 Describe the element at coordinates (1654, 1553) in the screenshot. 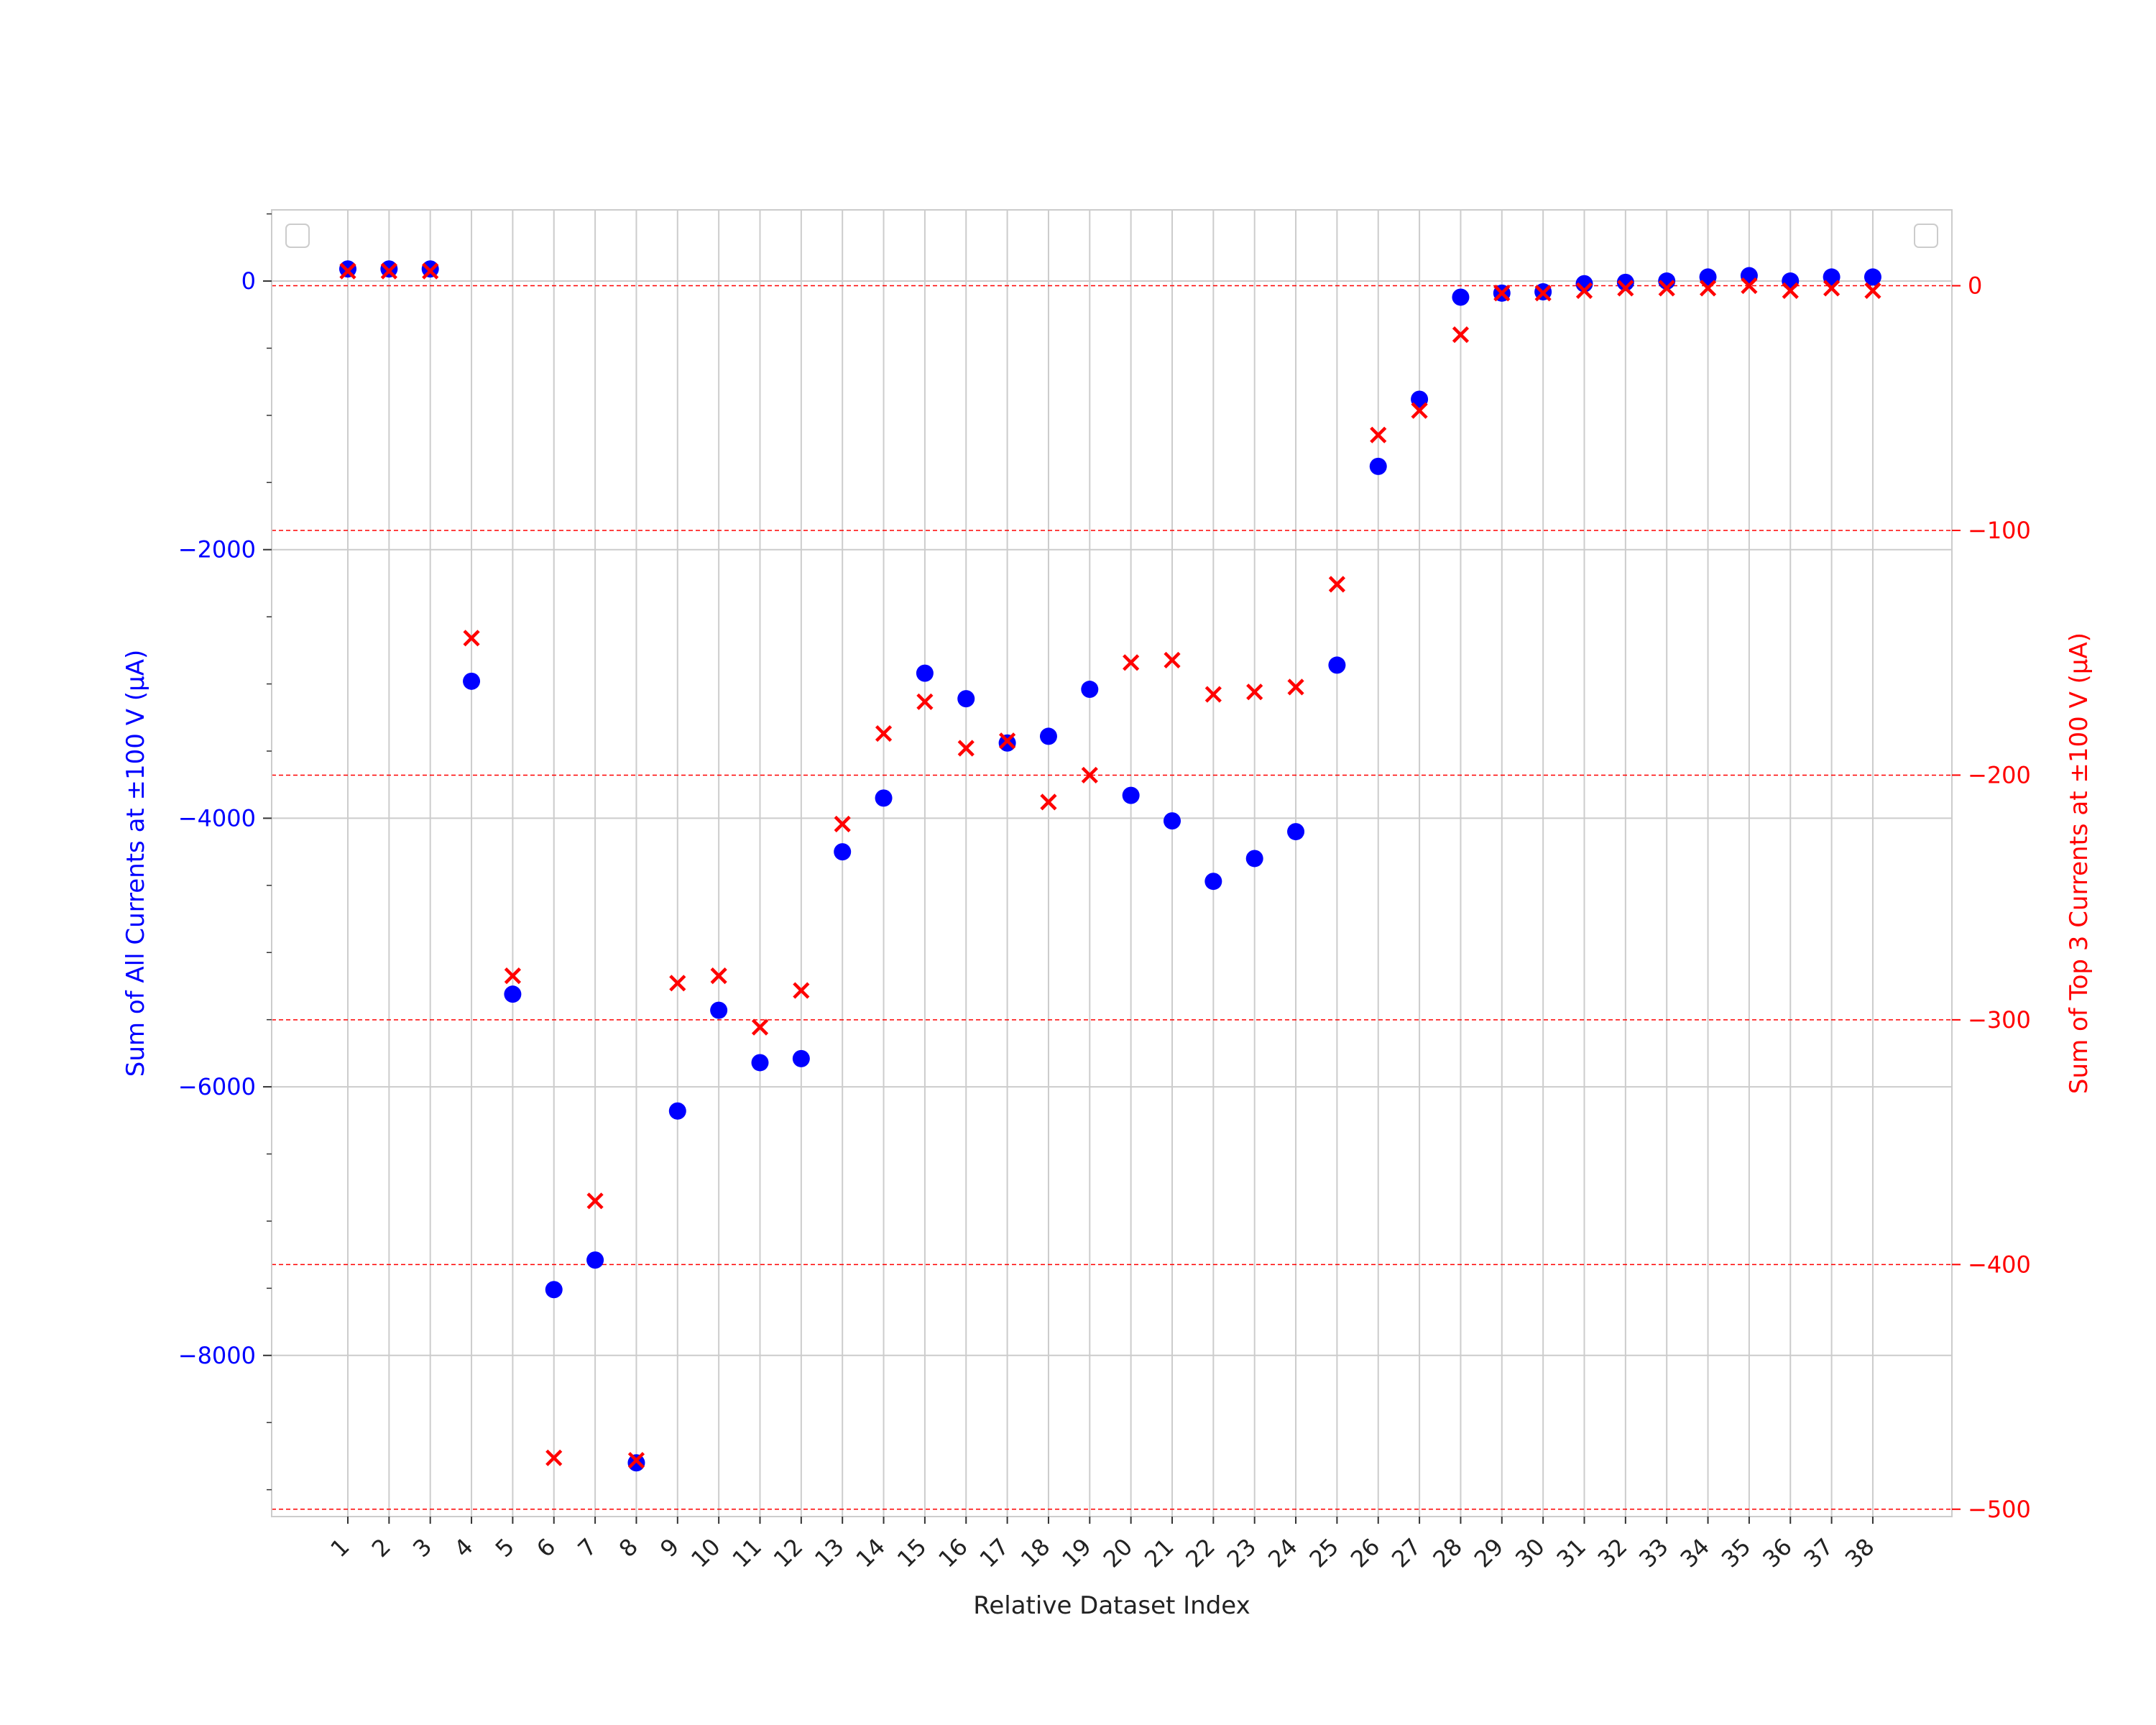

I see `x-tick-label: 33` at that location.